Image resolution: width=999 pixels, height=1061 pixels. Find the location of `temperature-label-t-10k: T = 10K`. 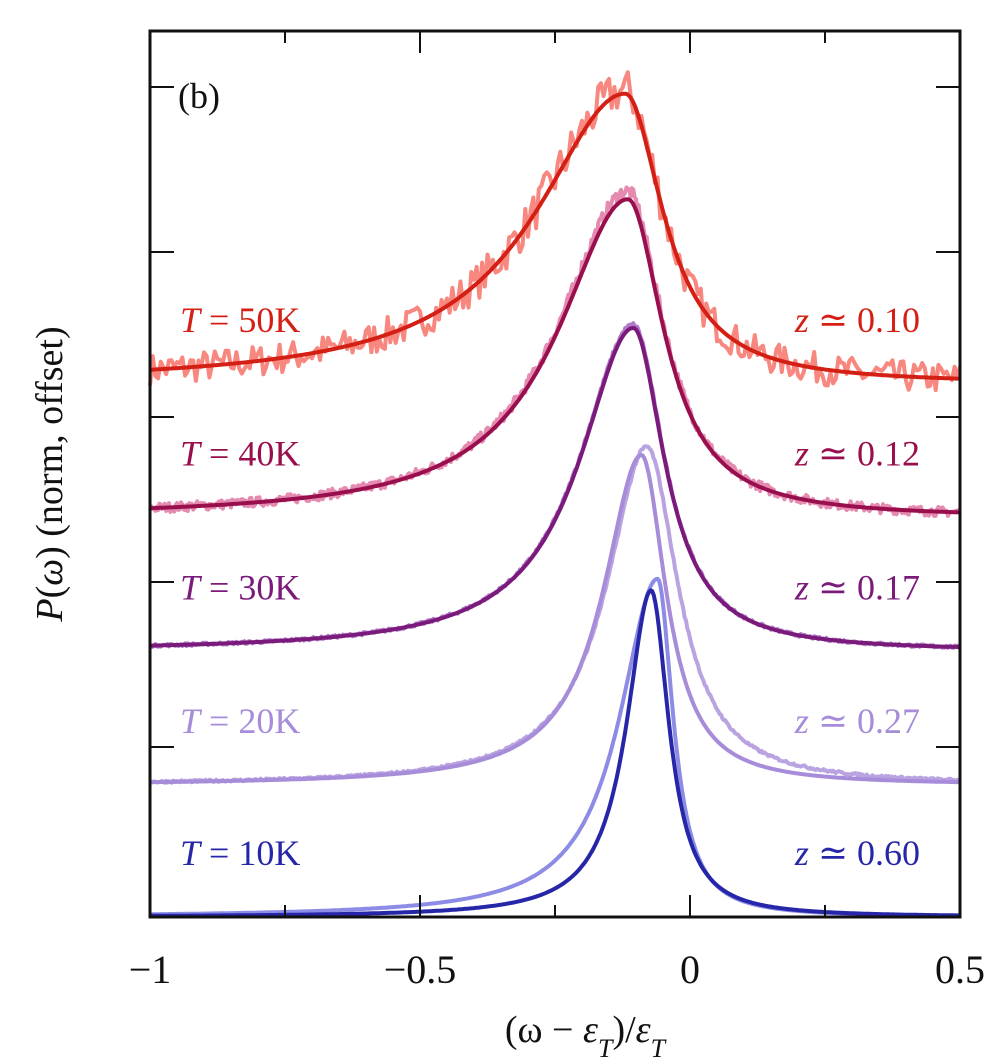

temperature-label-t-10k: T = 10K is located at coordinates (240, 853).